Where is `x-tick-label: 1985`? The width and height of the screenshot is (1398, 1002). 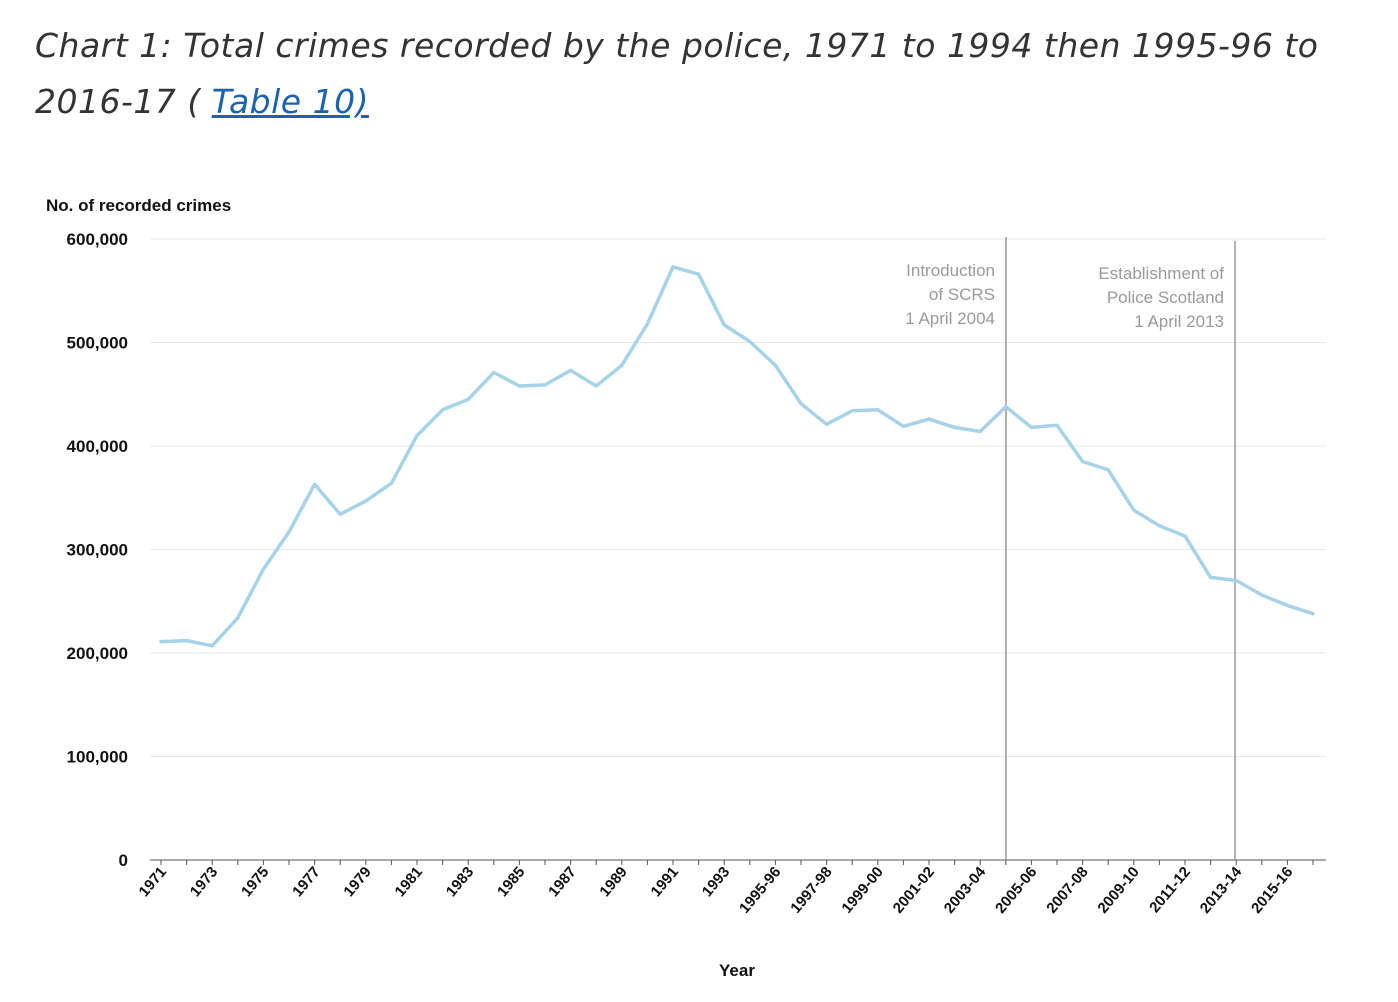 x-tick-label: 1985 is located at coordinates (511, 882).